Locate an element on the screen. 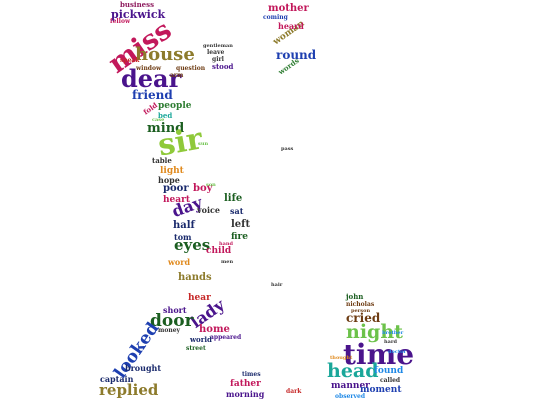 The width and height of the screenshot is (544, 401). word-boy: boy is located at coordinates (203, 188).